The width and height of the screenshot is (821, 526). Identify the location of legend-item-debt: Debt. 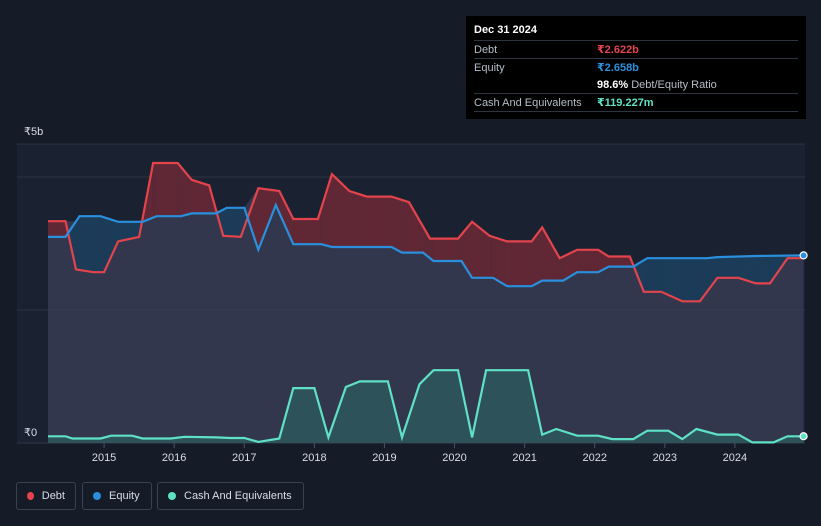
(46, 496).